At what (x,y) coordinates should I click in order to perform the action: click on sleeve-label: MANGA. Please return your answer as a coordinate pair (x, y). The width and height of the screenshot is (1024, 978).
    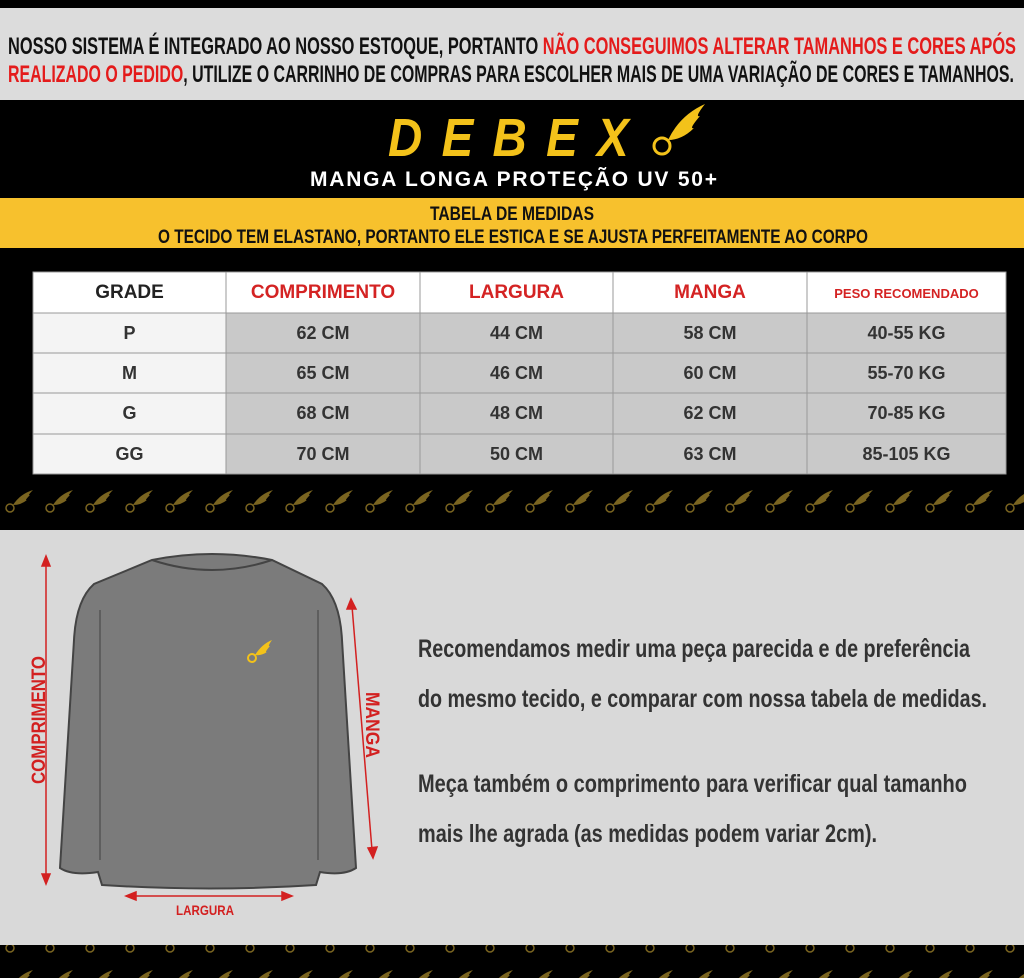
    Looking at the image, I should click on (371, 725).